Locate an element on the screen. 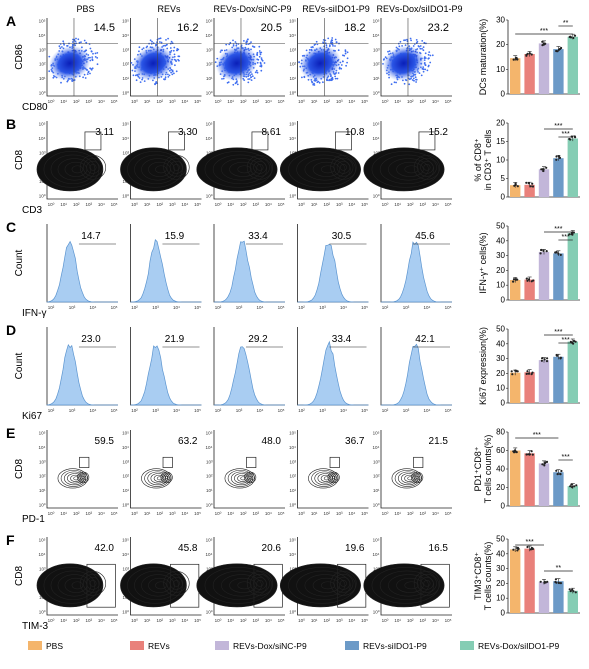 This screenshot has height=669, width=589. flow-x-axis-label: PD-1 is located at coordinates (33, 519).